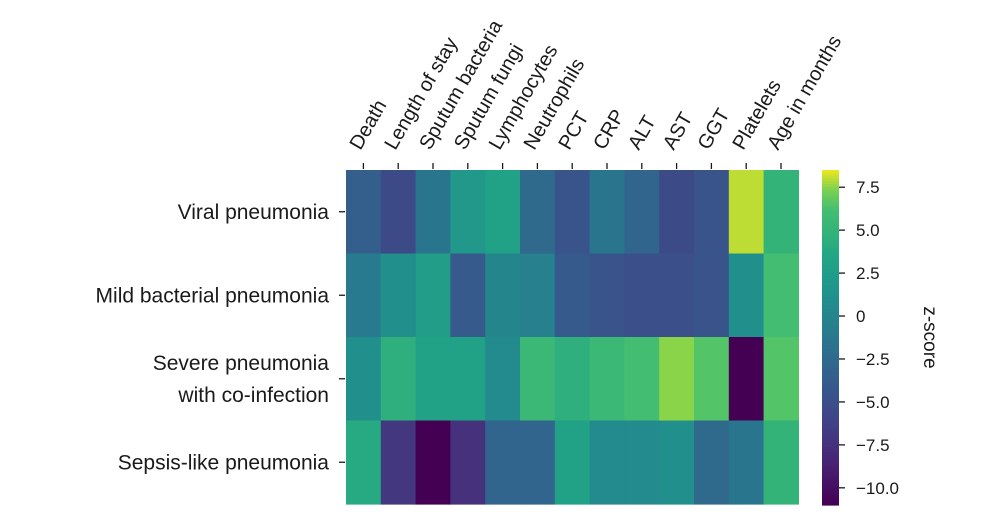  I want to click on row-label: with co-infection, so click(253, 395).